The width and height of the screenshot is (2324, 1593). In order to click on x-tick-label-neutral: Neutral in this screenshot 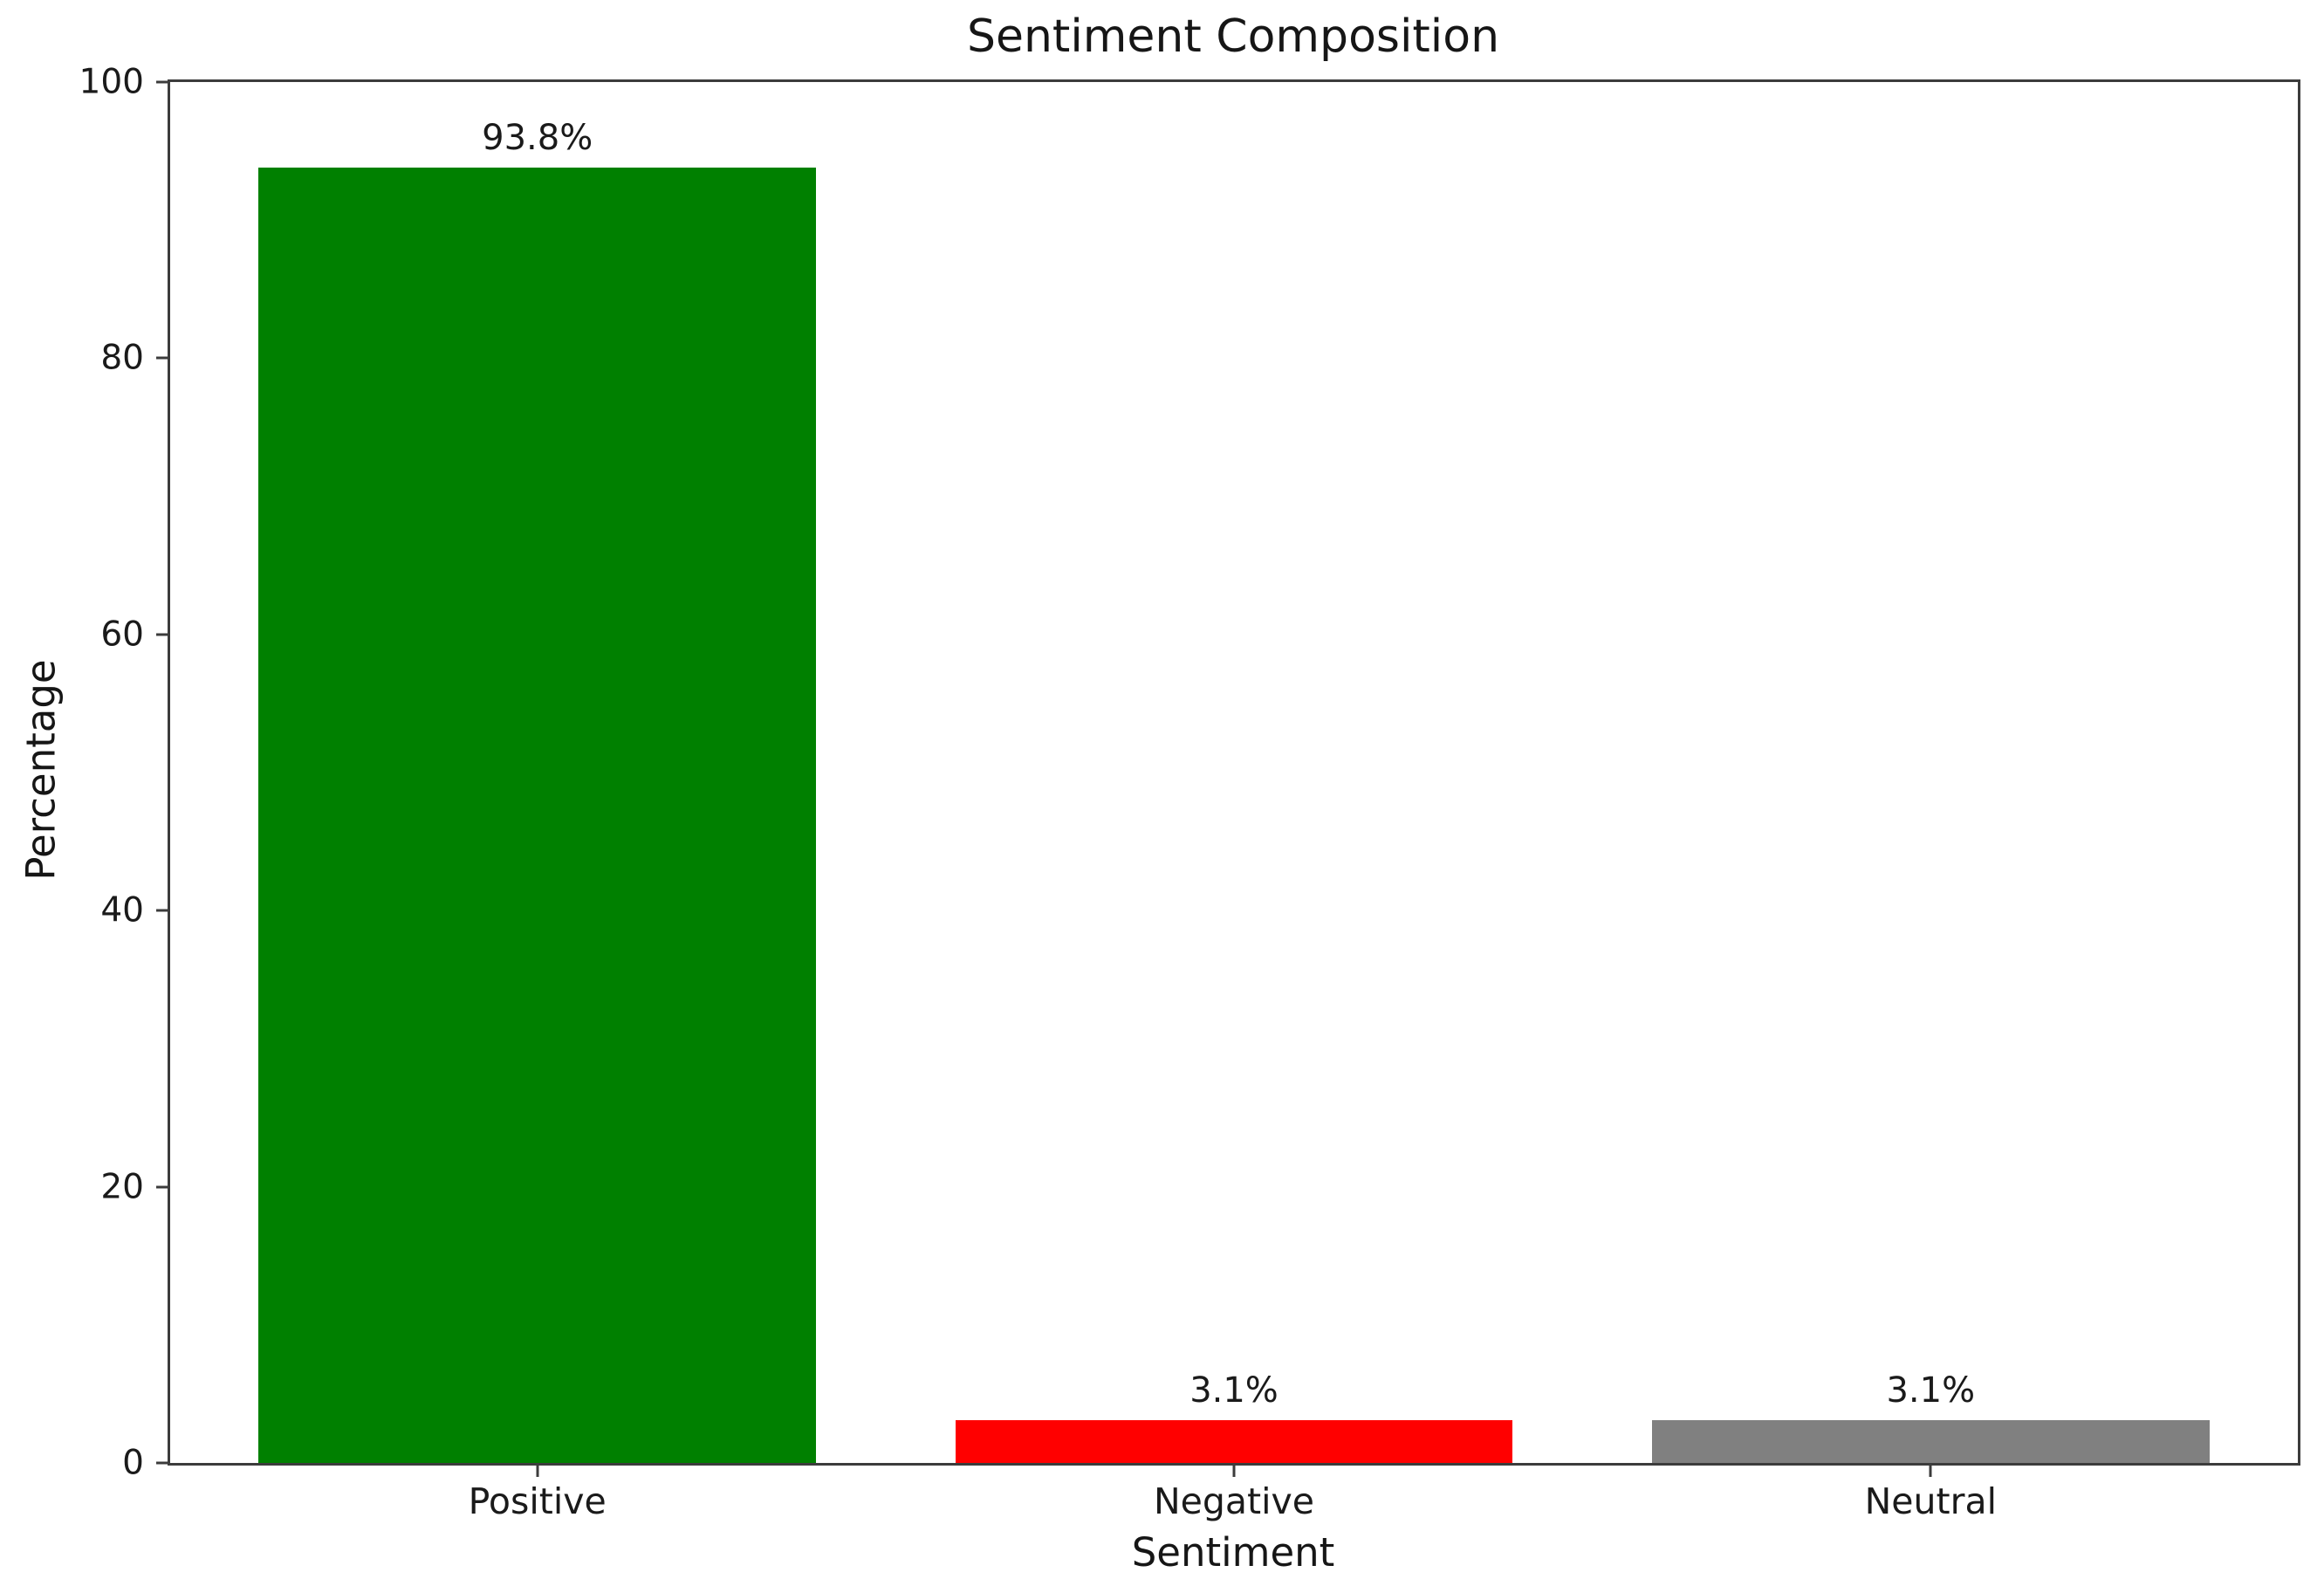, I will do `click(1930, 1501)`.